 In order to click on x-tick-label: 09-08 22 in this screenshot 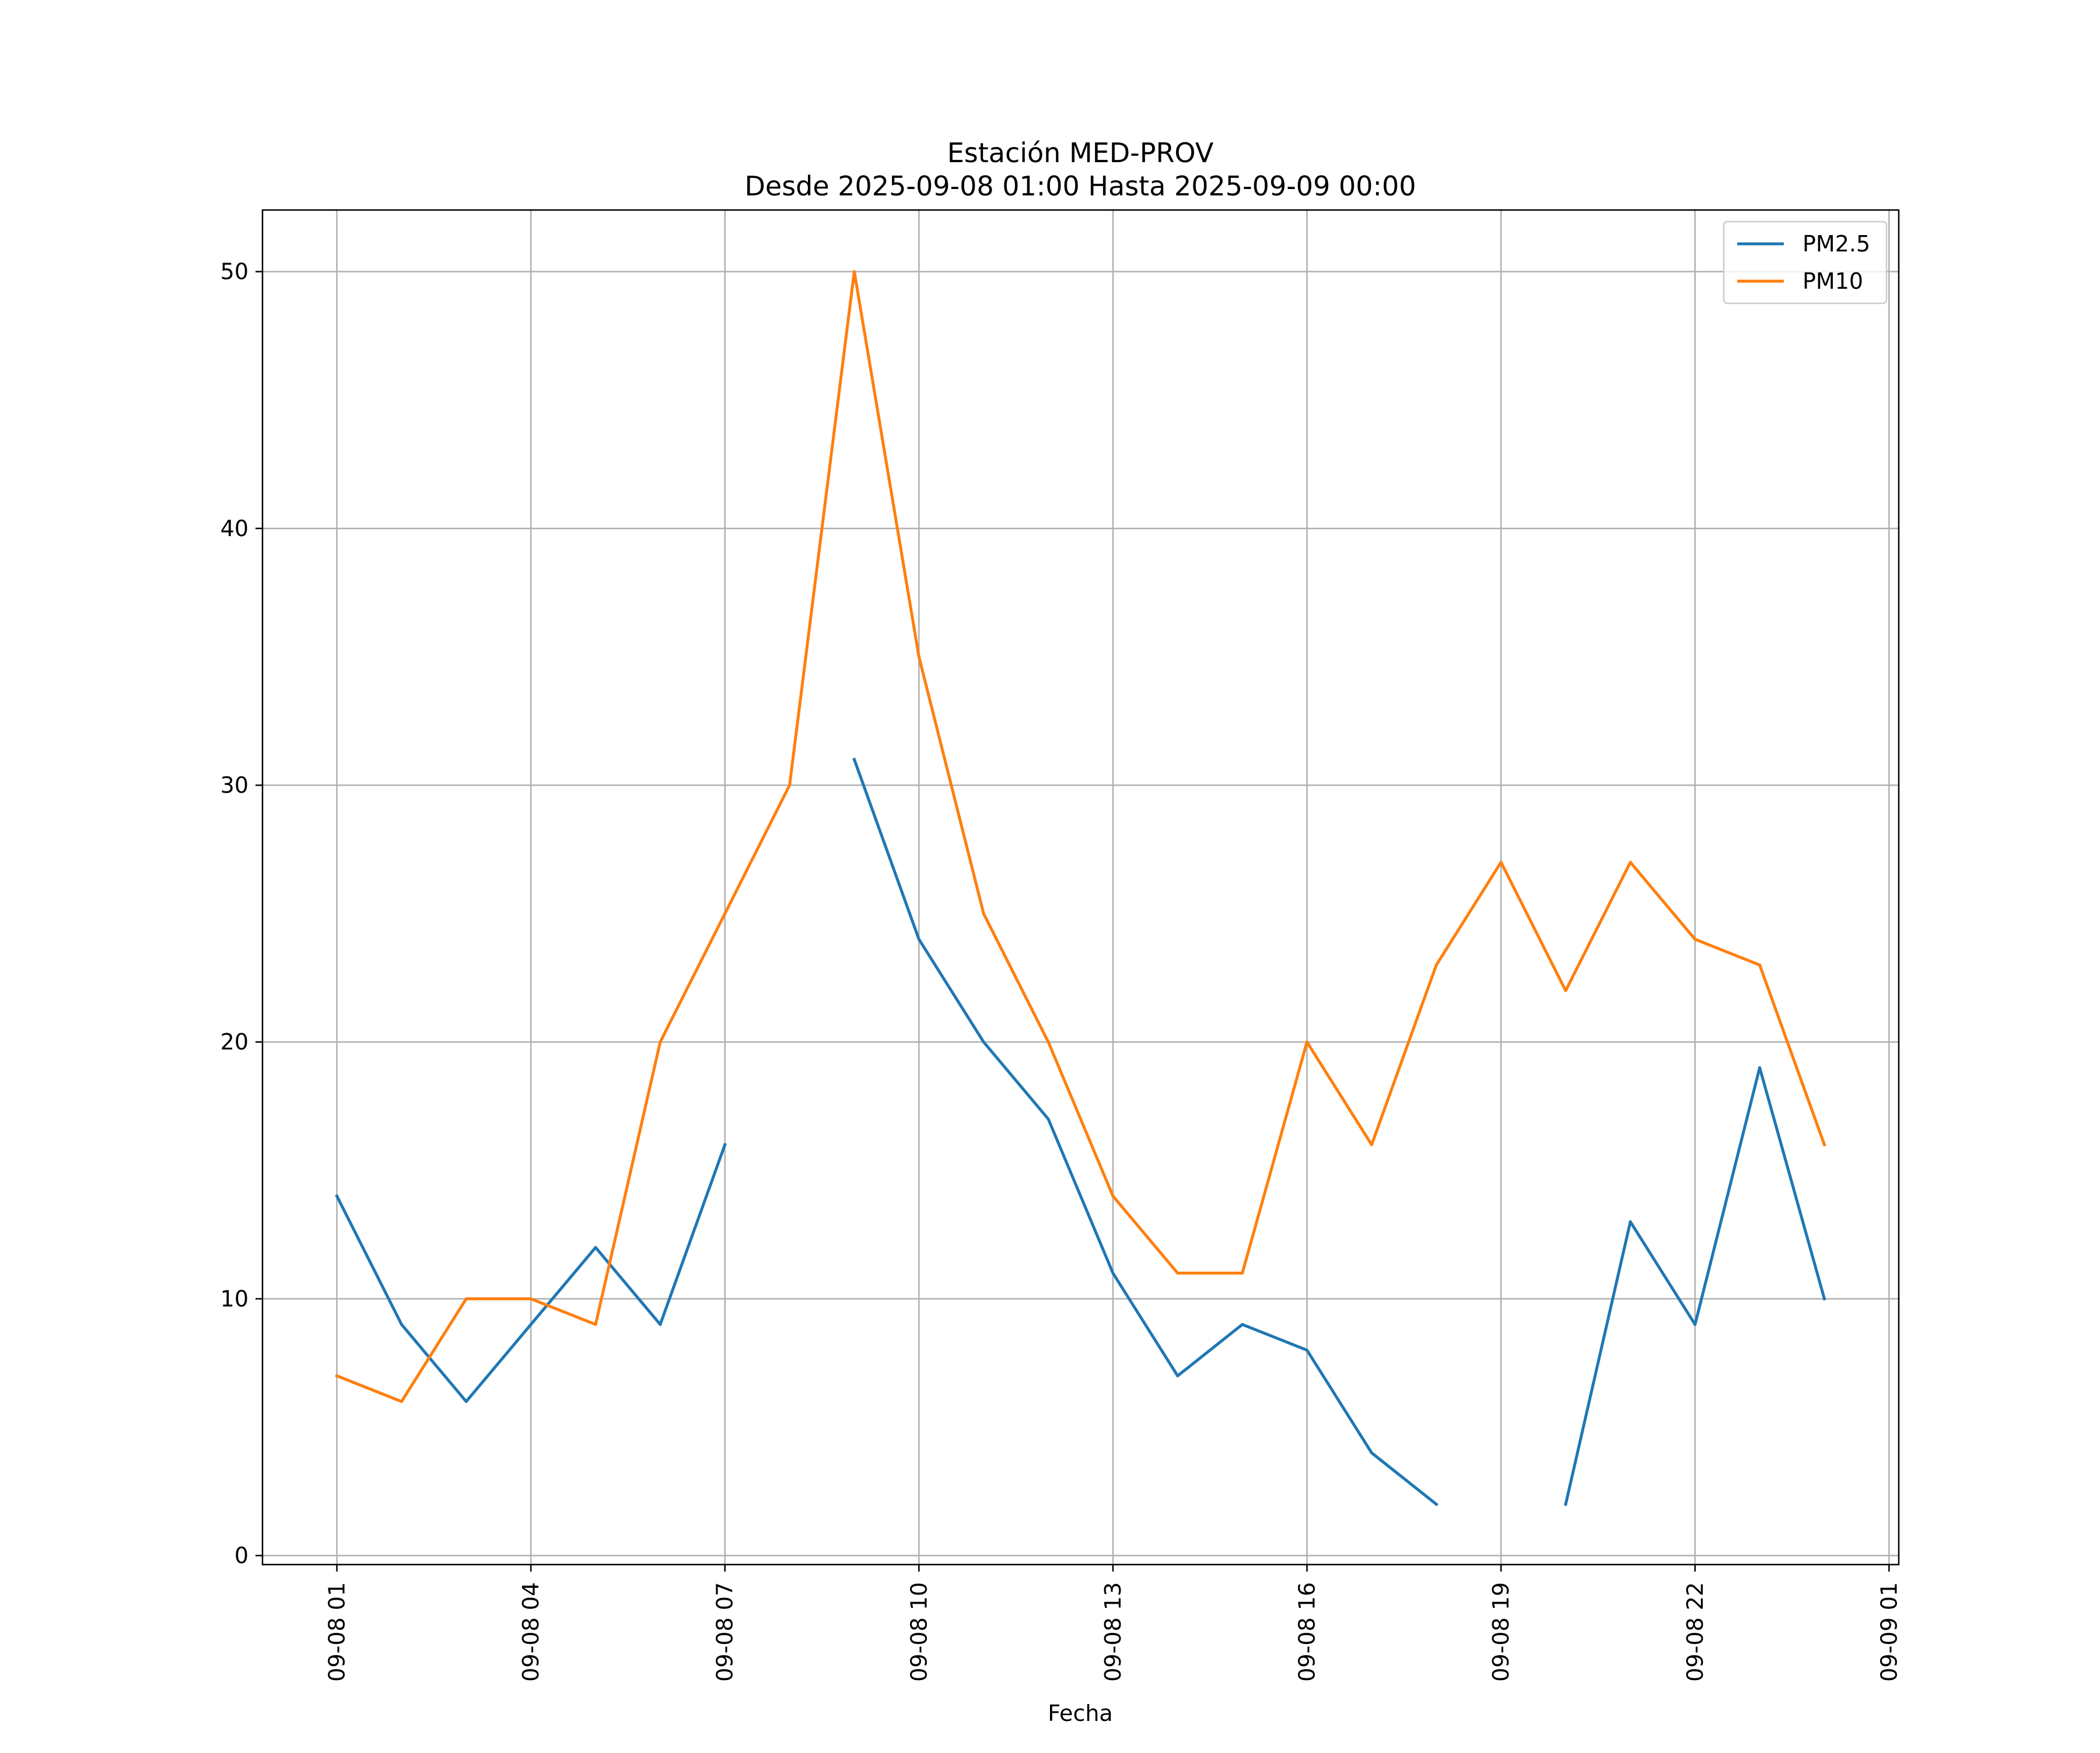, I will do `click(1695, 1632)`.